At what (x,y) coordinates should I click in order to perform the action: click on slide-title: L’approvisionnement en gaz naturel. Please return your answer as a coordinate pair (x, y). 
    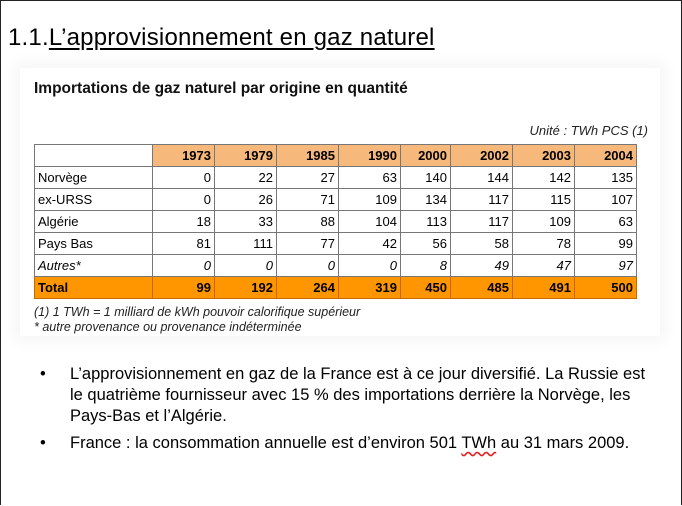
    Looking at the image, I should click on (241, 37).